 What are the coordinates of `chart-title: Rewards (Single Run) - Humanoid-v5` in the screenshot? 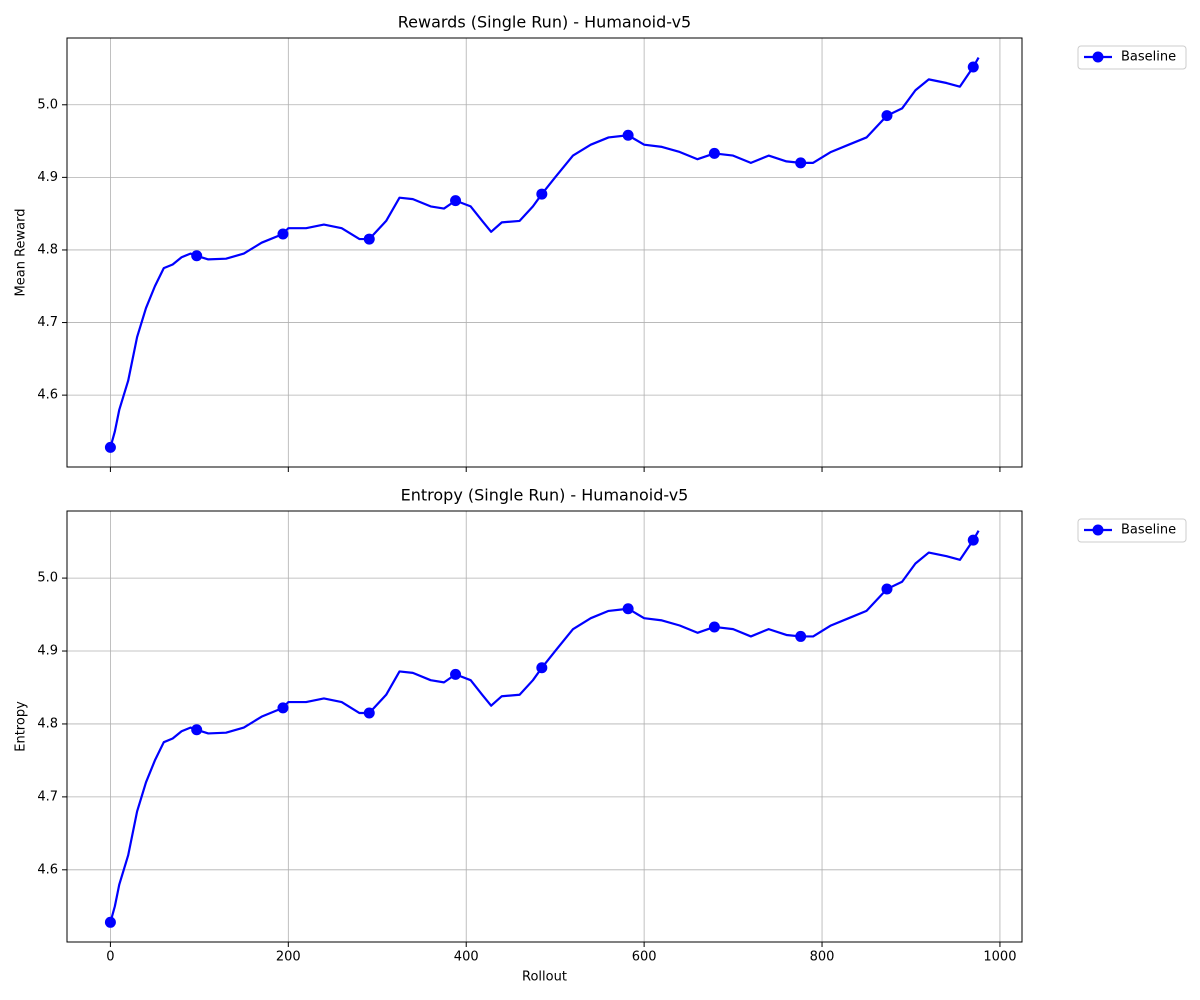 It's located at (544, 22).